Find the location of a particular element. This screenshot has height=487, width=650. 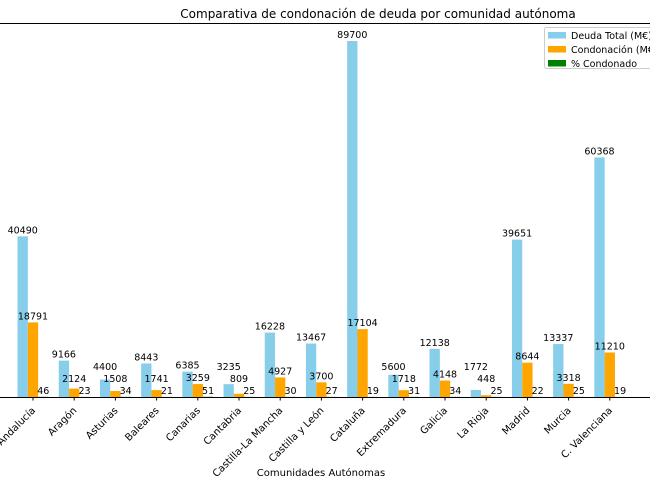

data-label: 4148 is located at coordinates (445, 375).